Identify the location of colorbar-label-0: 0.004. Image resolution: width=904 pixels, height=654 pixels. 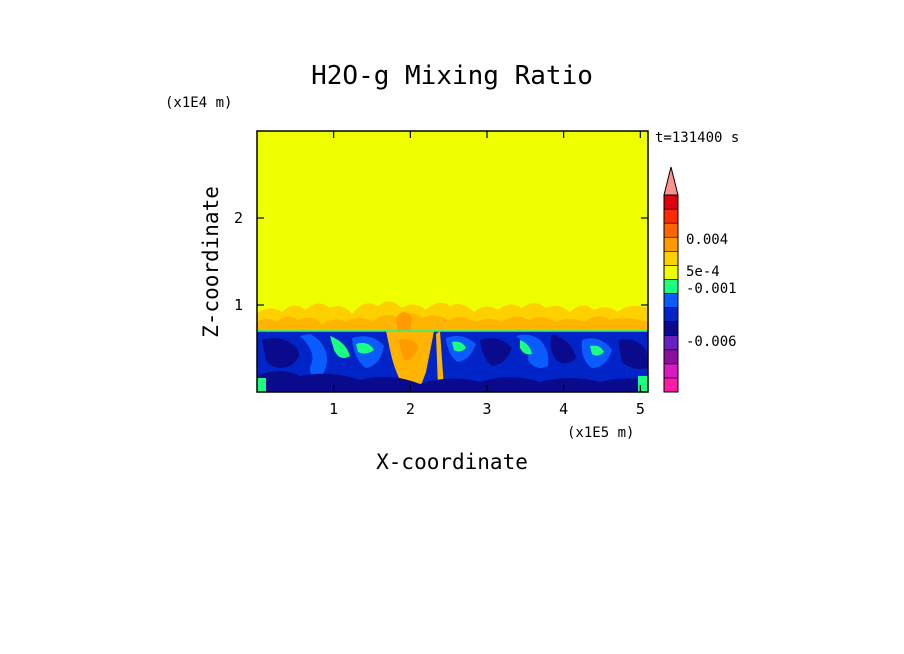
(707, 240).